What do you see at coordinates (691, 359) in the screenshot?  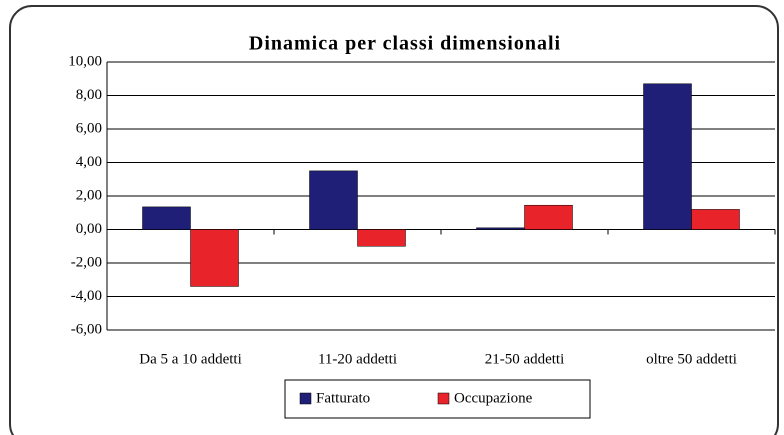 I see `x-tick-label: oltre 50 addetti` at bounding box center [691, 359].